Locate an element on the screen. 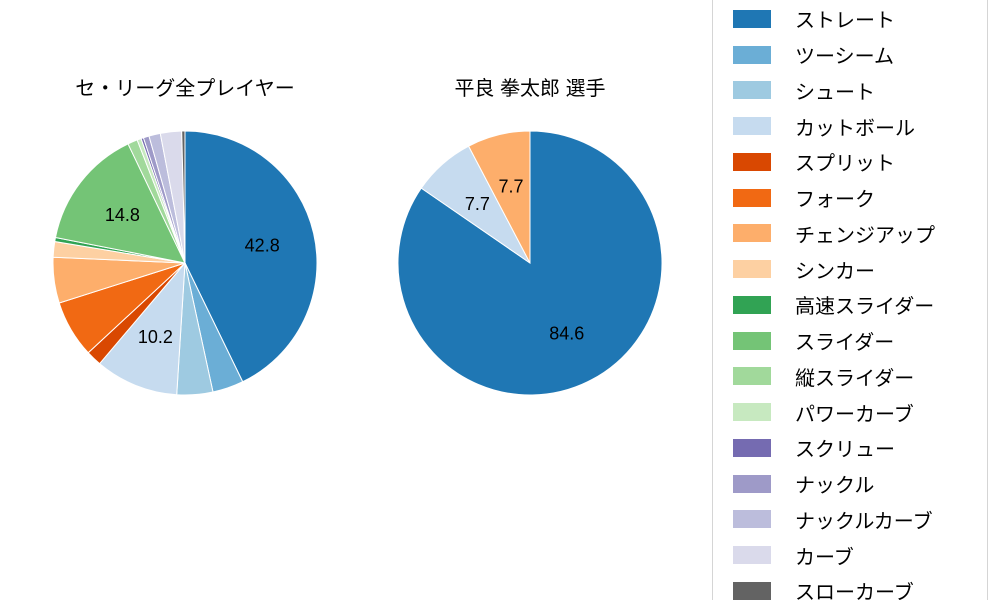 The image size is (1000, 600). legend-item-label: スローカーブ is located at coordinates (854, 591).